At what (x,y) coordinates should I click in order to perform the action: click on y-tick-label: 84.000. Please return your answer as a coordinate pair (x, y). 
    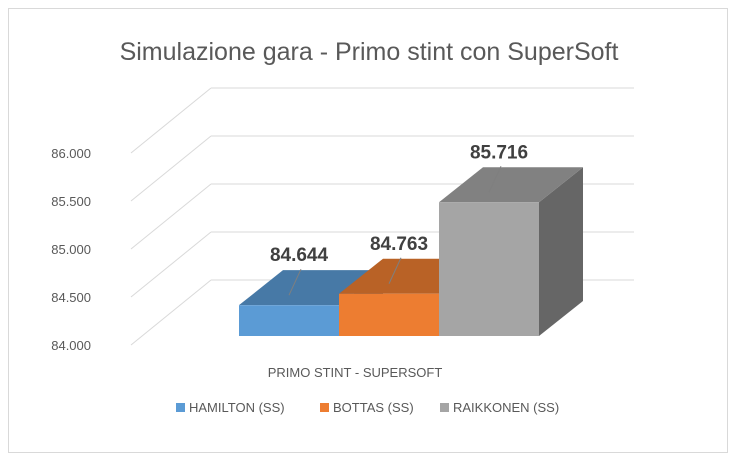
    Looking at the image, I should click on (71, 345).